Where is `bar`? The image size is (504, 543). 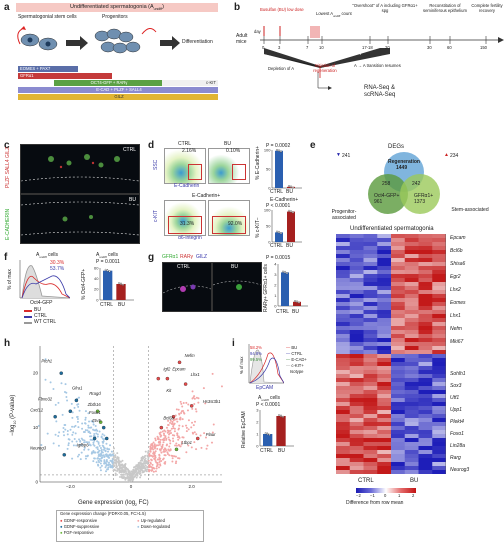
bar is located at coordinates (279, 237).